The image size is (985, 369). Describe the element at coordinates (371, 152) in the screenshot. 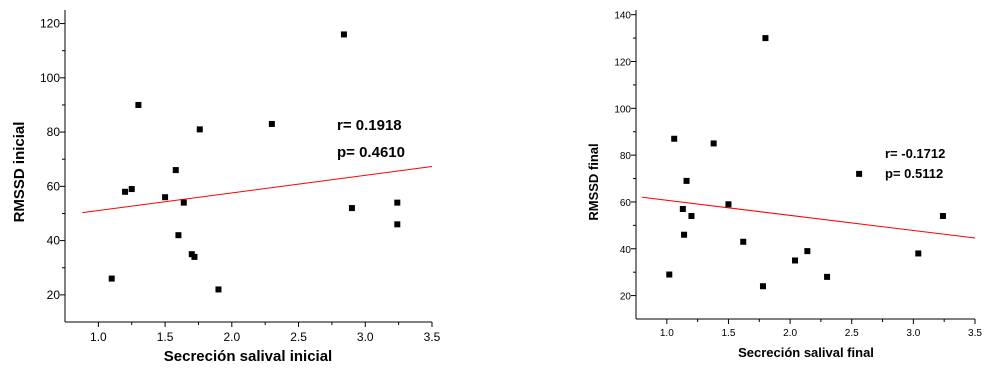

I see `p-annotation: p= 0.4610` at that location.